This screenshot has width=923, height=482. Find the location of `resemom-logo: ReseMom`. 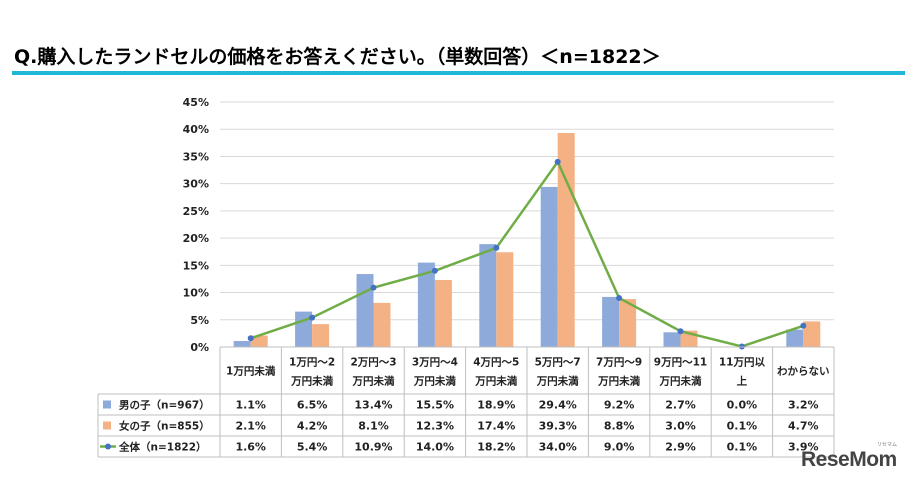

resemom-logo: ReseMom is located at coordinates (849, 459).